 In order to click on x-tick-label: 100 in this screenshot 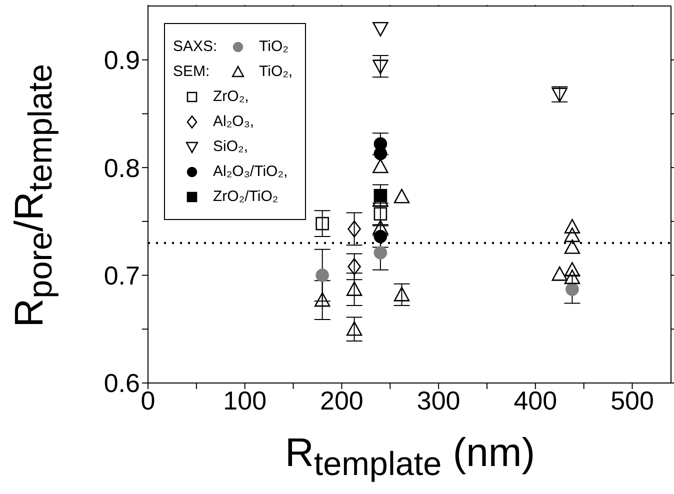, I will do `click(245, 400)`.